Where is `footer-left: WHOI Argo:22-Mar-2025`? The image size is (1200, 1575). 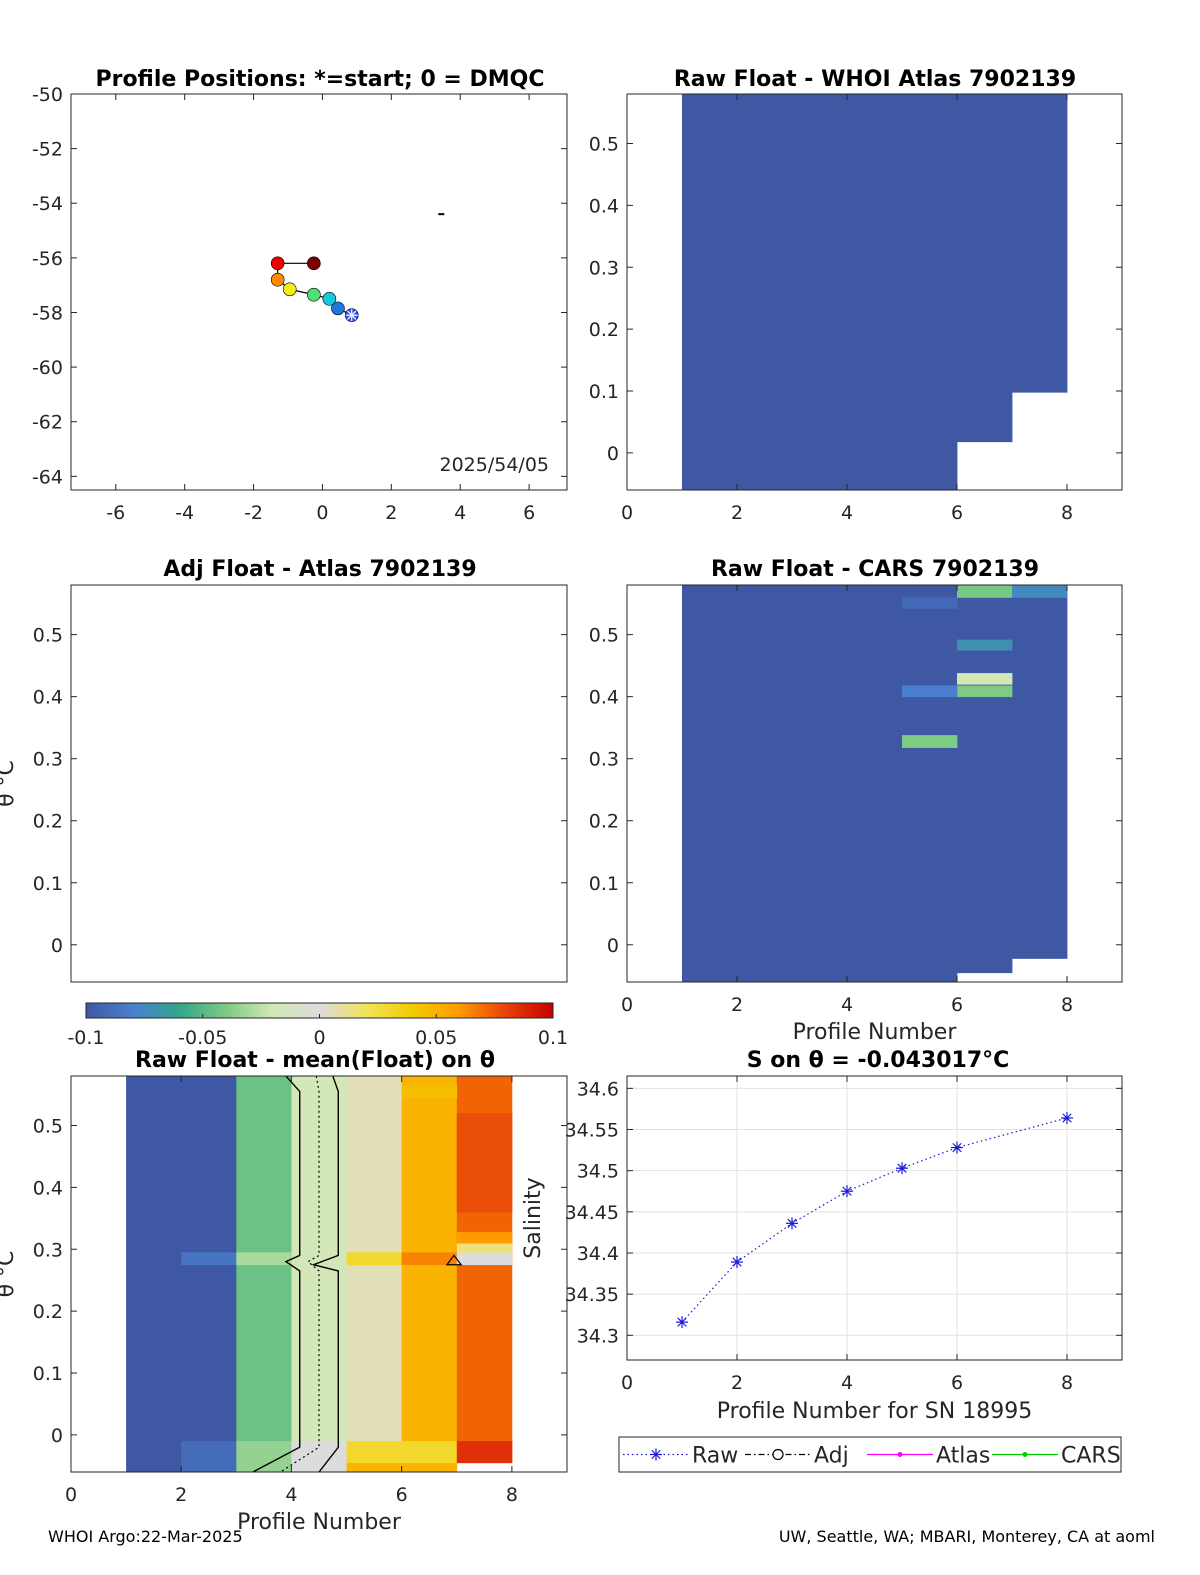
footer-left: WHOI Argo:22-Mar-2025 is located at coordinates (145, 1536).